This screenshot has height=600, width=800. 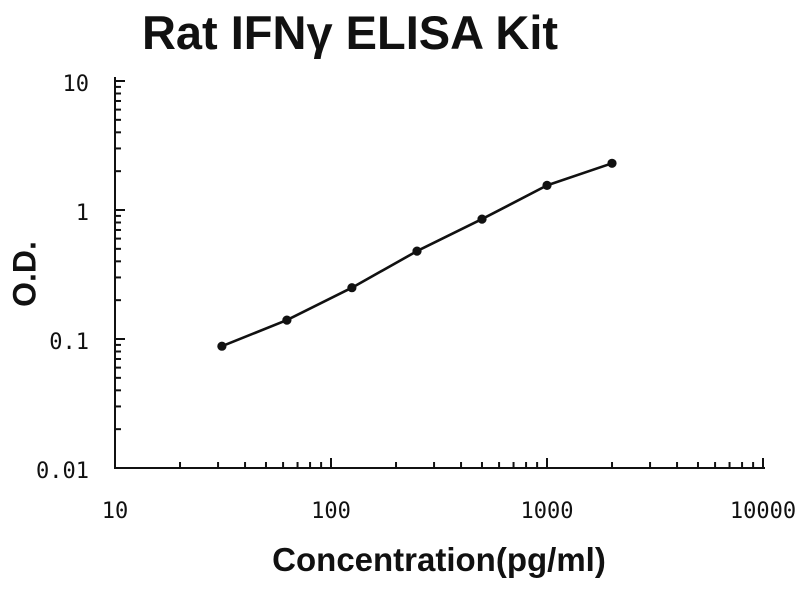 What do you see at coordinates (547, 511) in the screenshot?
I see `x-tick-label: 1000` at bounding box center [547, 511].